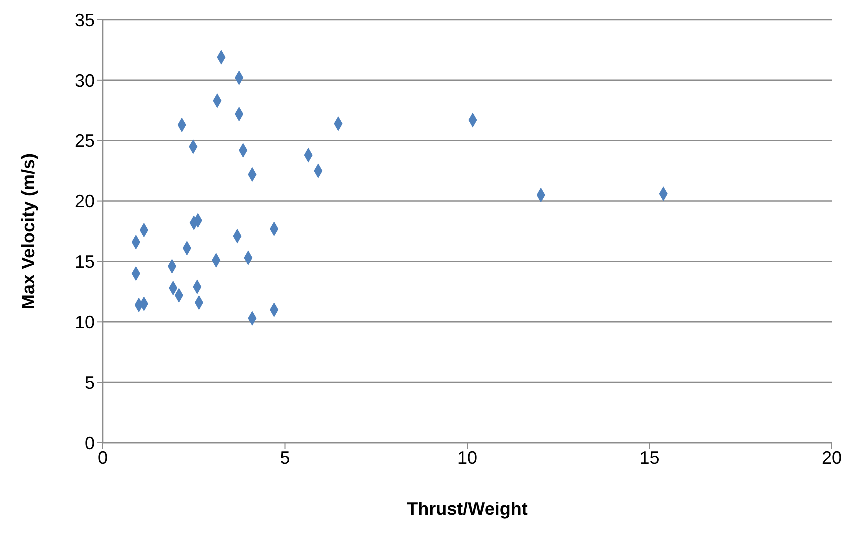  Describe the element at coordinates (84, 262) in the screenshot. I see `y-tick-label: 15` at that location.